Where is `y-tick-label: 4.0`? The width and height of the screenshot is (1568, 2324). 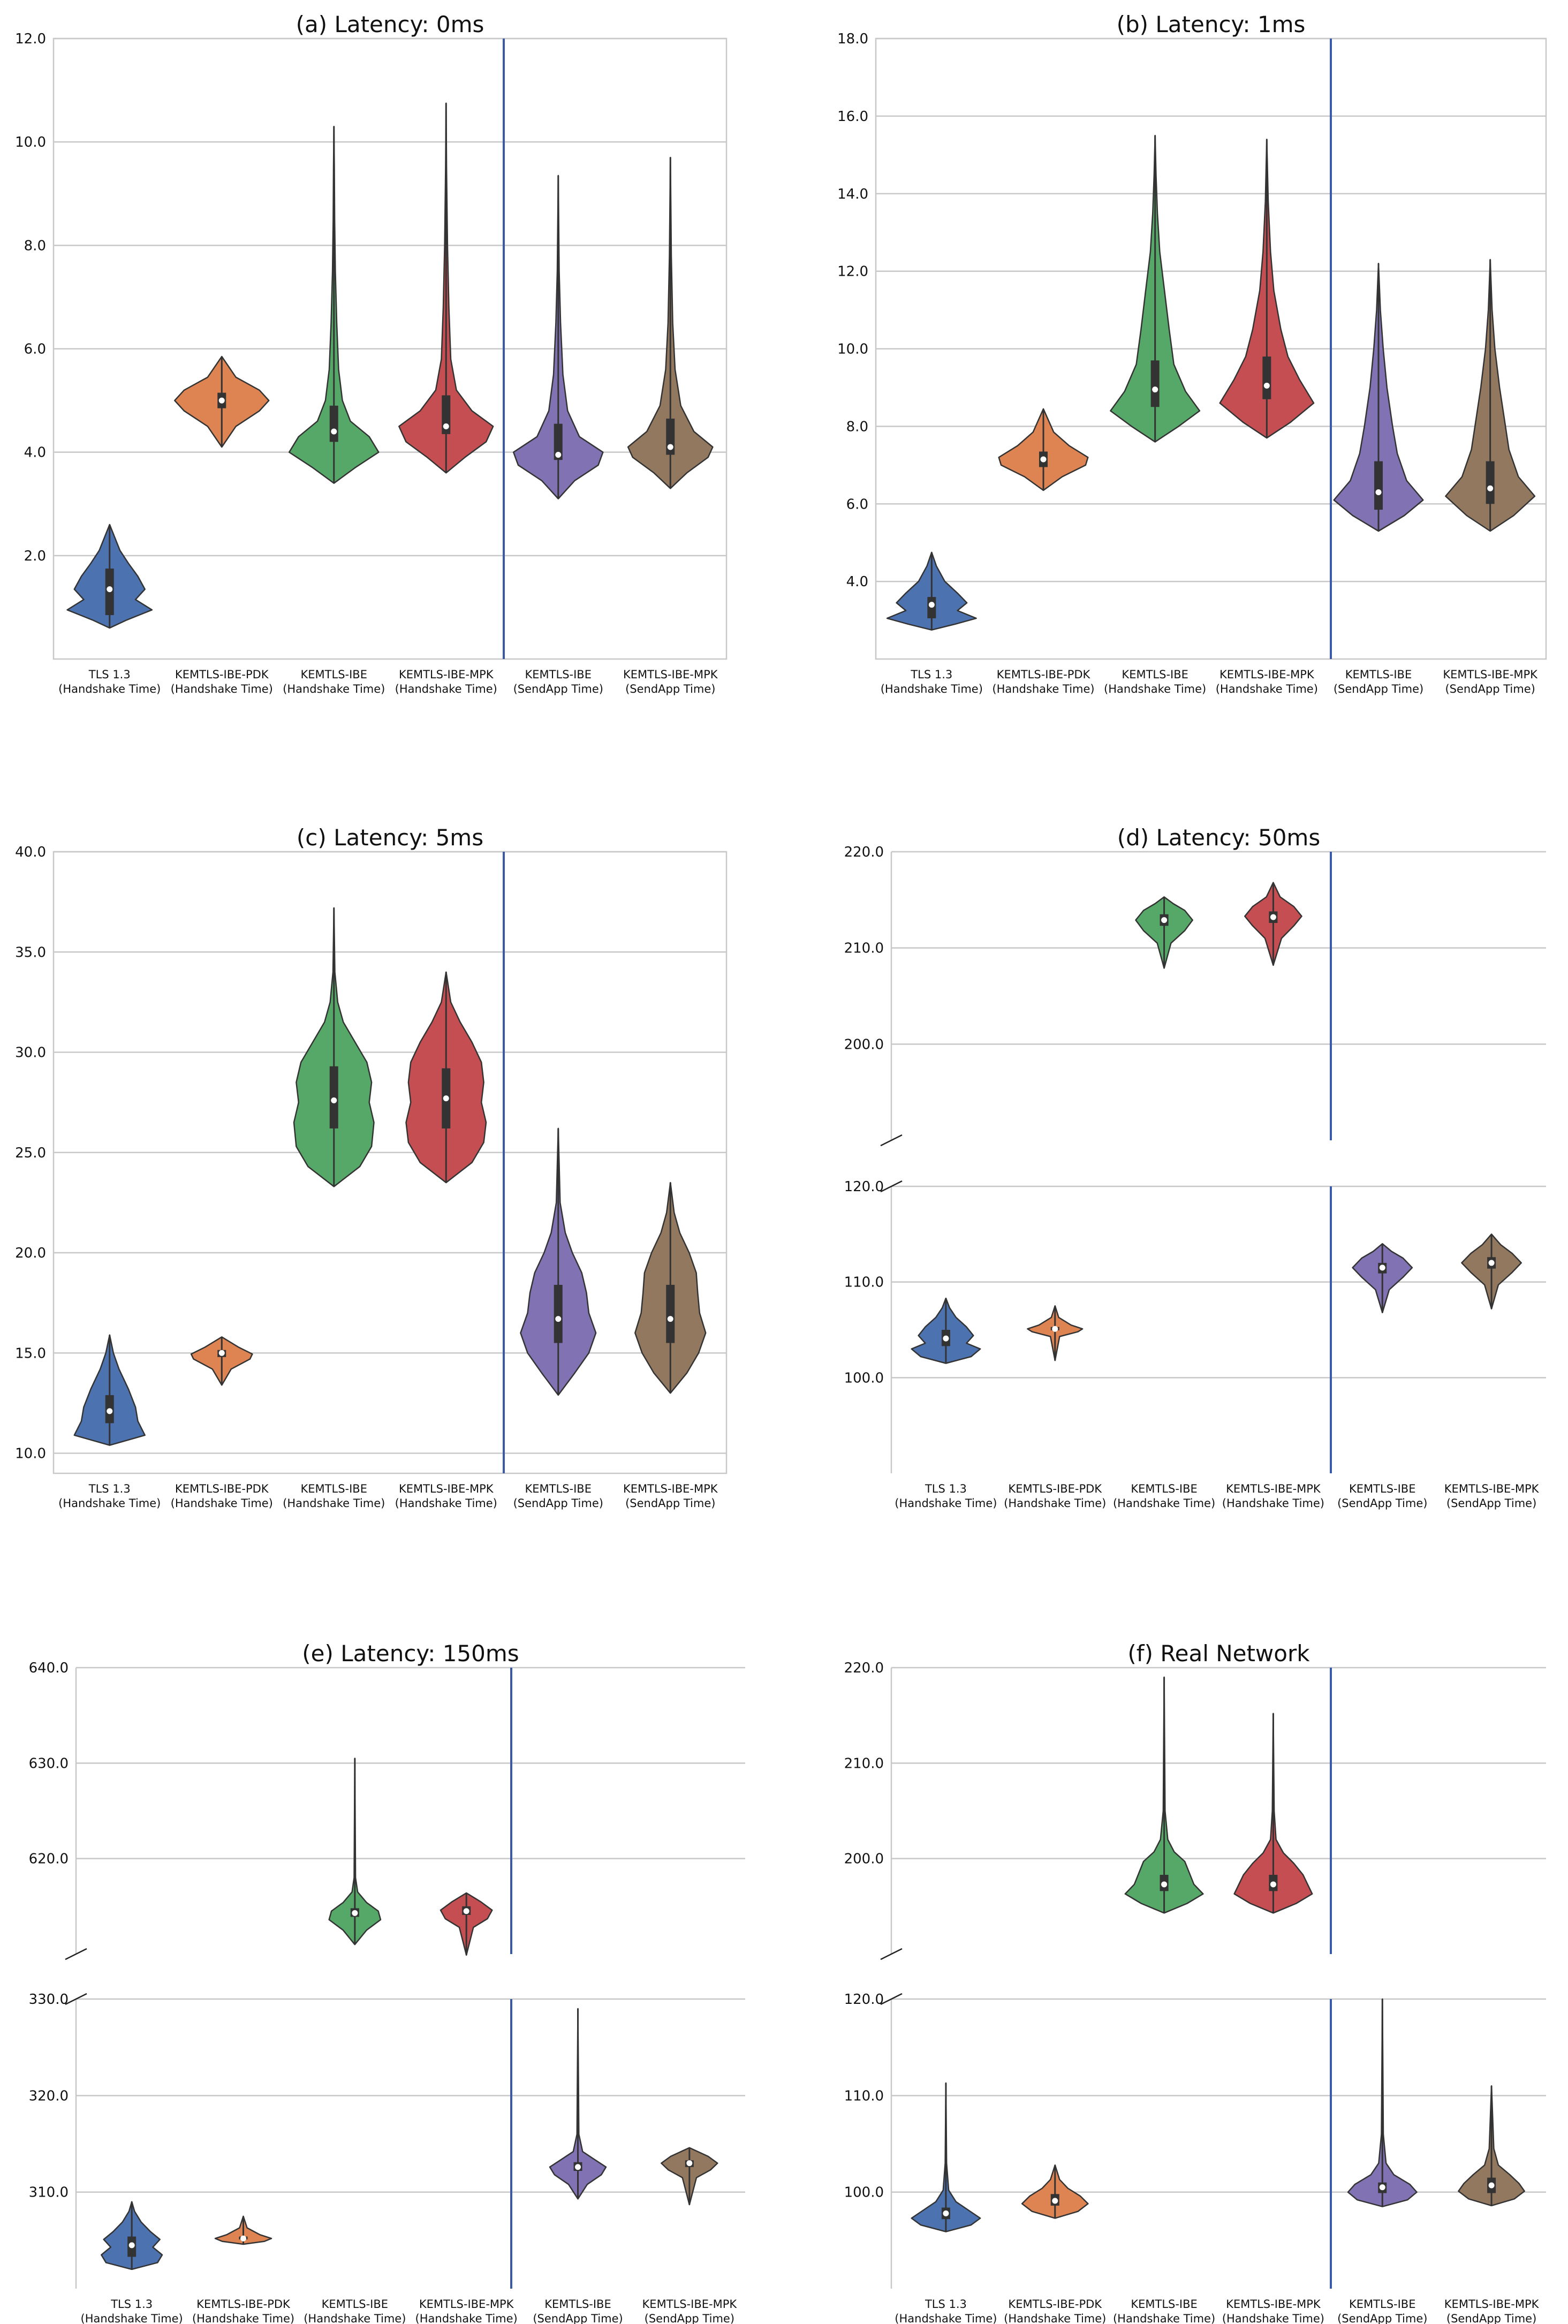
y-tick-label: 4.0 is located at coordinates (35, 453).